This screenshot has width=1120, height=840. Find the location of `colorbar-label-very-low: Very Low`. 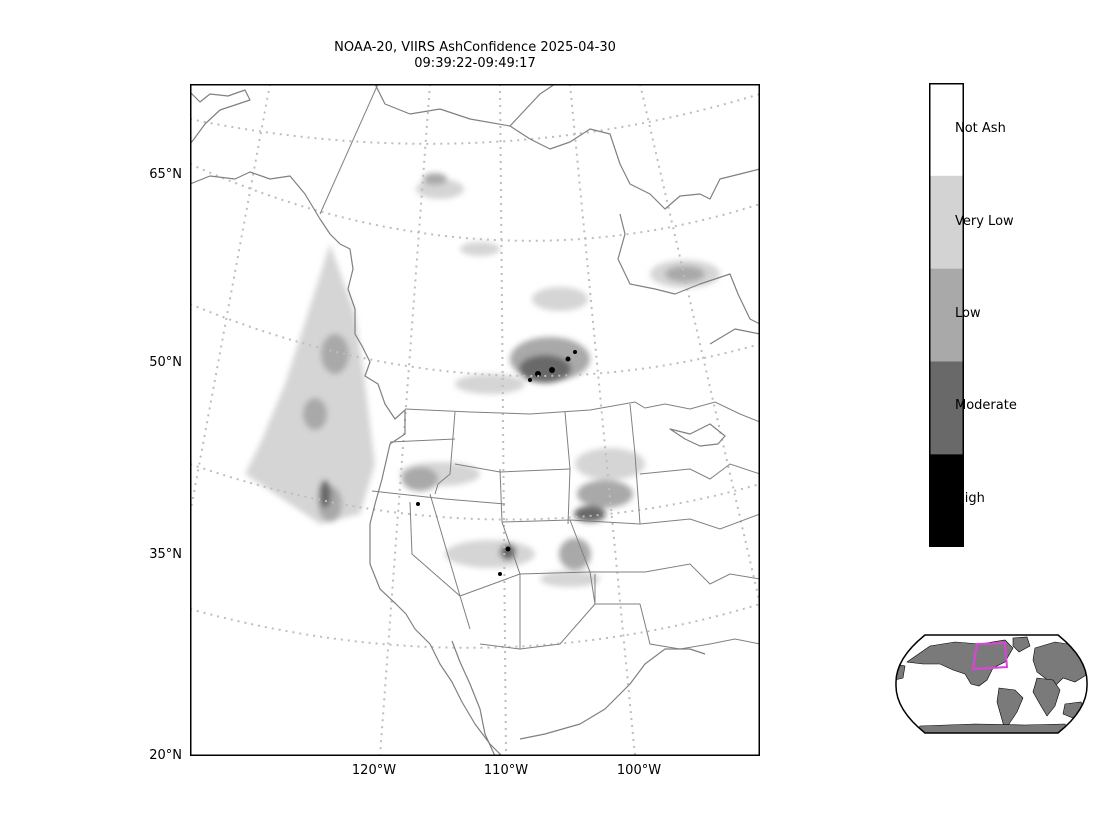

colorbar-label-very-low: Very Low is located at coordinates (984, 221).